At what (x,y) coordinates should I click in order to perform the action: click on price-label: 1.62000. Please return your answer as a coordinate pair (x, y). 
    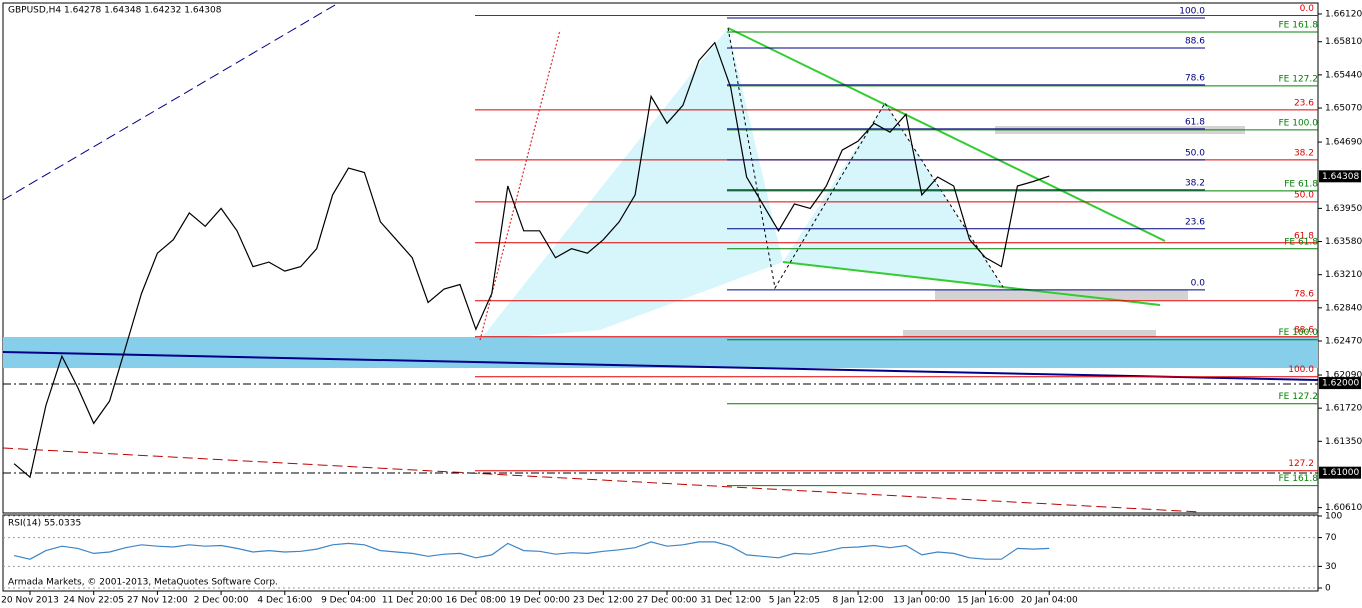
    Looking at the image, I should click on (1340, 384).